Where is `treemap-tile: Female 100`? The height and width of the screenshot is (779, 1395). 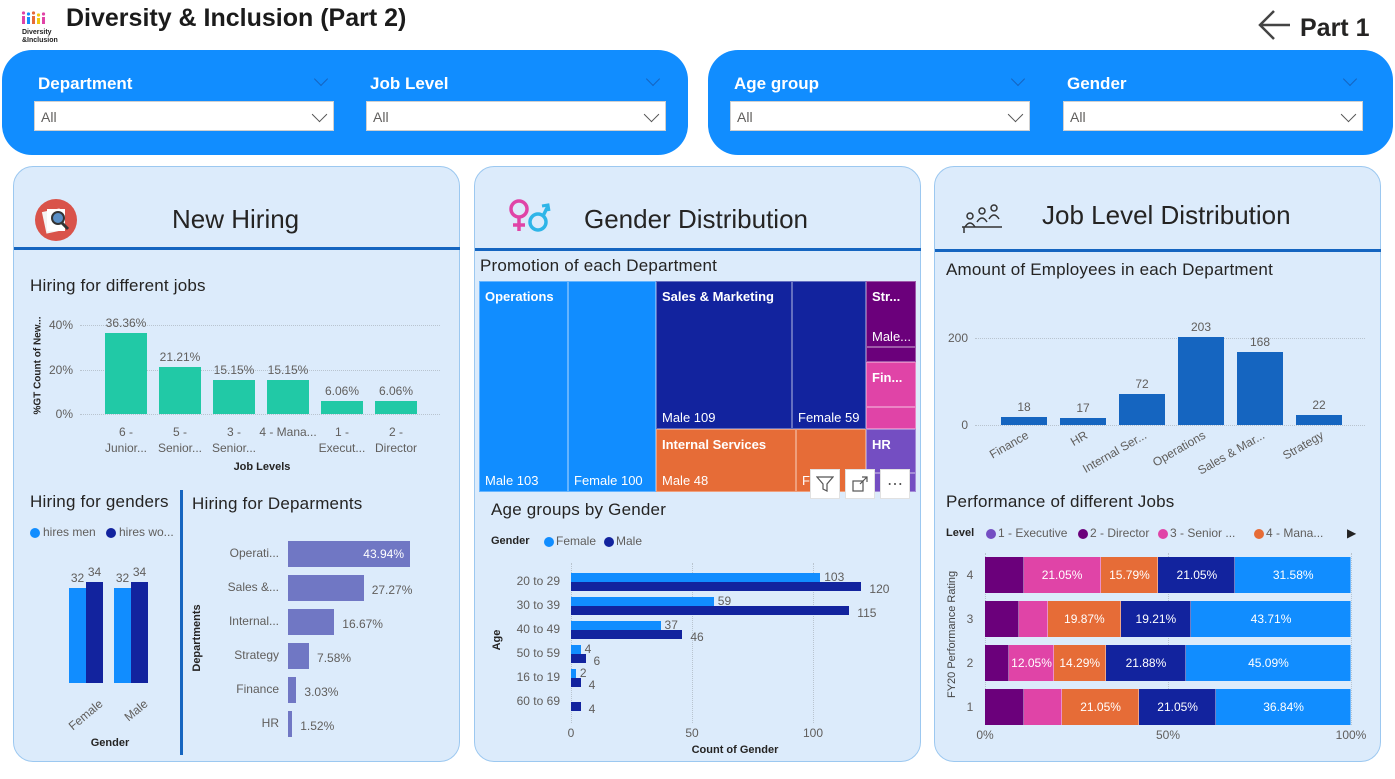
treemap-tile: Female 100 is located at coordinates (612, 386).